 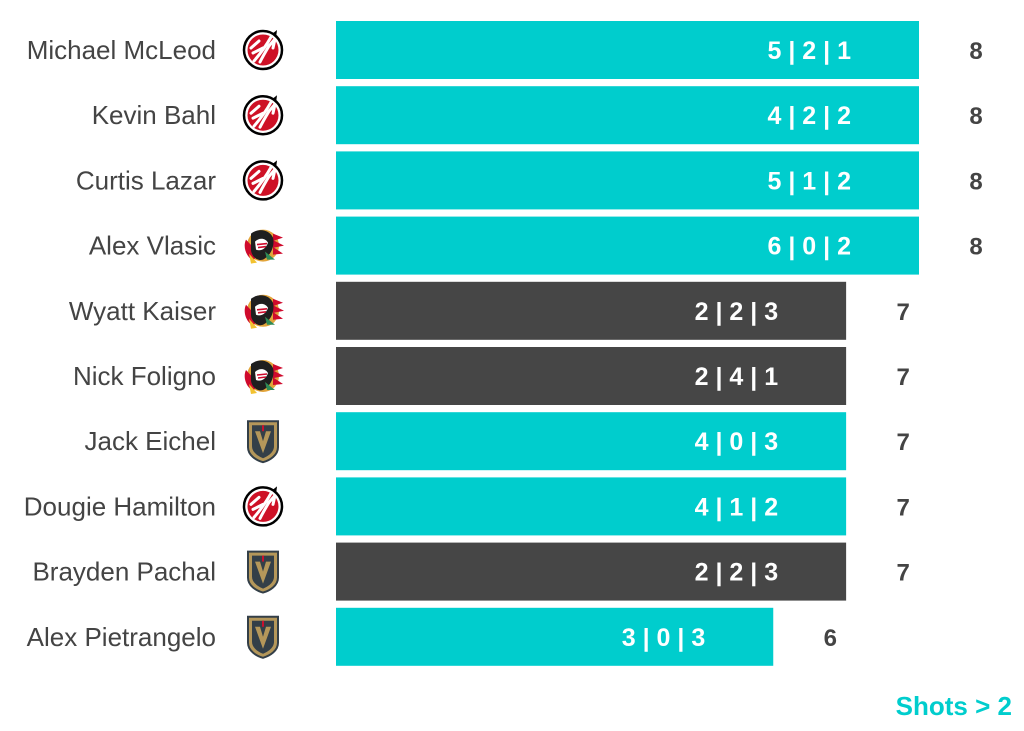 What do you see at coordinates (144, 376) in the screenshot?
I see `player-name-label: Nick Foligno` at bounding box center [144, 376].